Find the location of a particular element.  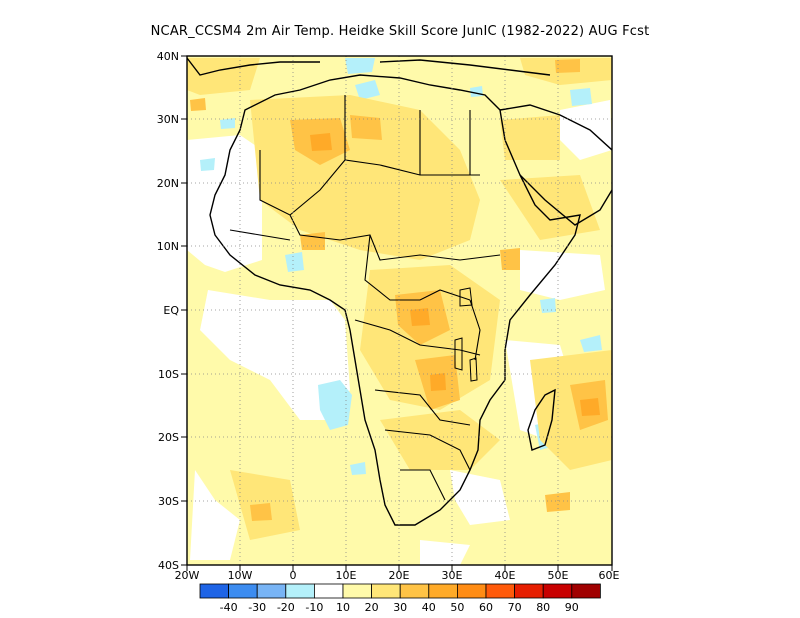

colorbar-label: -20 is located at coordinates (286, 607).